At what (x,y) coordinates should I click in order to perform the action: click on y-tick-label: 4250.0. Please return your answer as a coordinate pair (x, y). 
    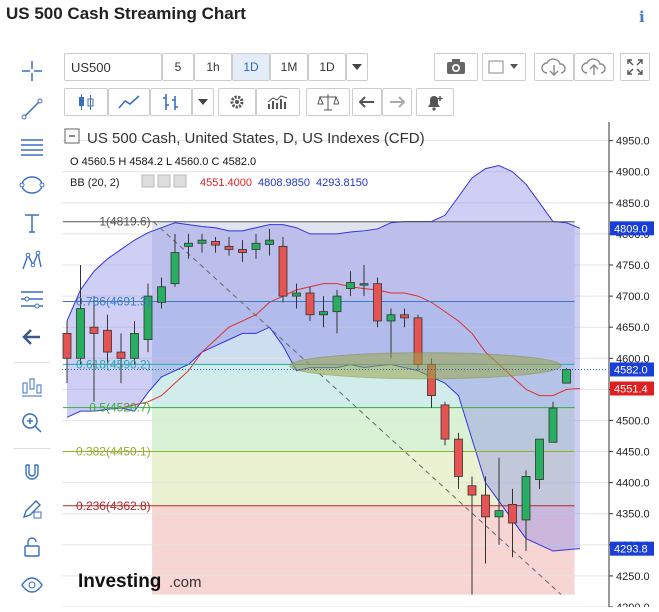
    Looking at the image, I should click on (633, 577).